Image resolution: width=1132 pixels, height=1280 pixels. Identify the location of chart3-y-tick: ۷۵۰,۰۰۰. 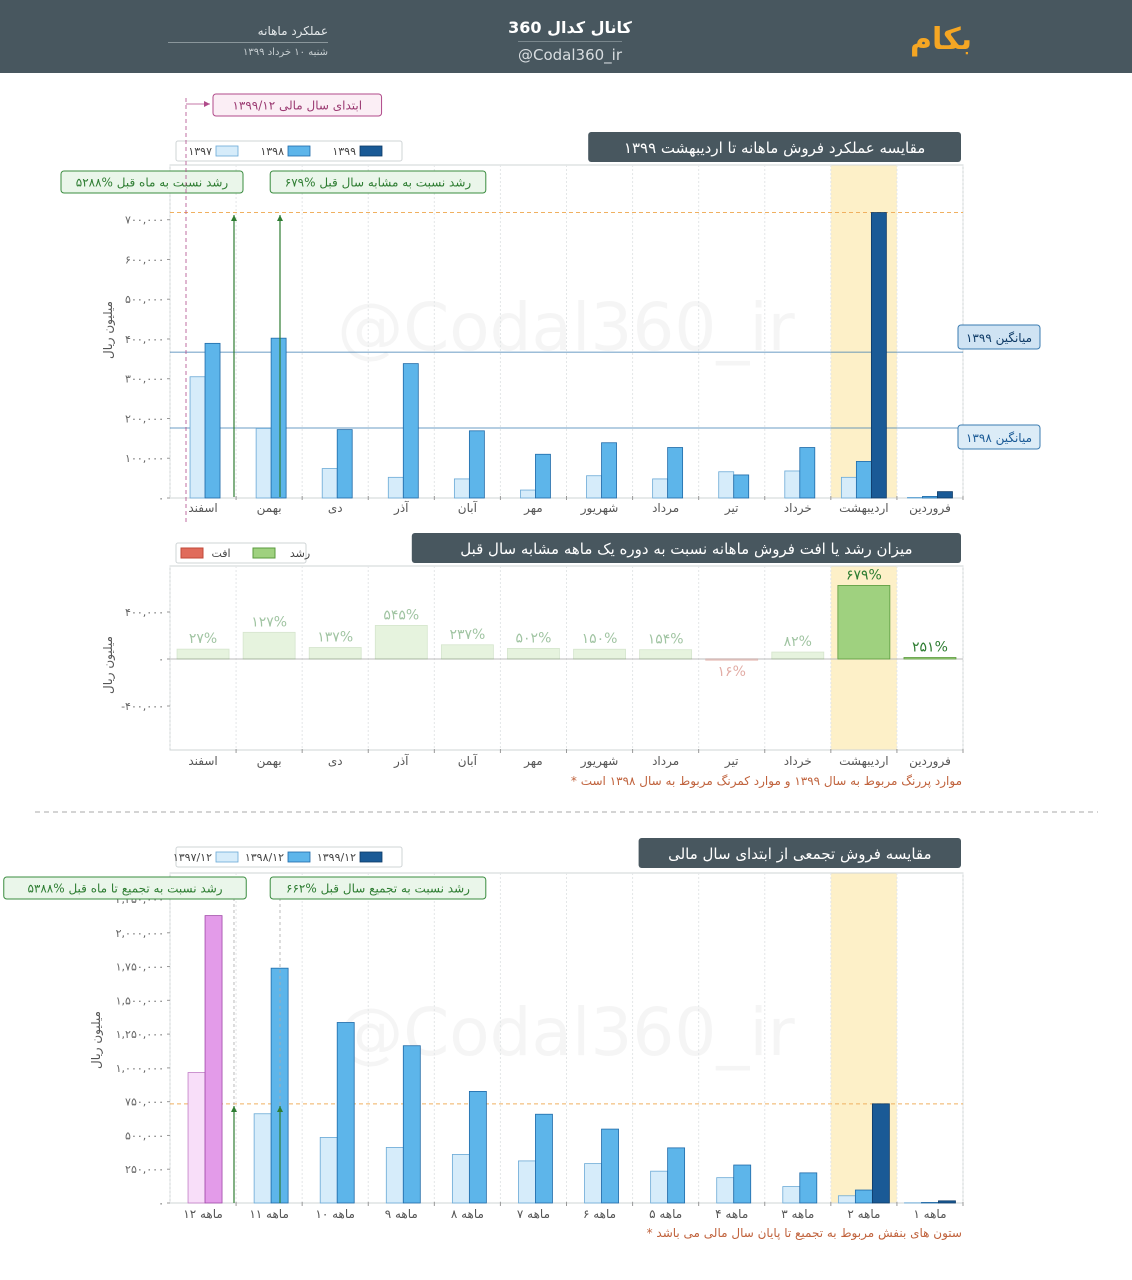
(144, 1102).